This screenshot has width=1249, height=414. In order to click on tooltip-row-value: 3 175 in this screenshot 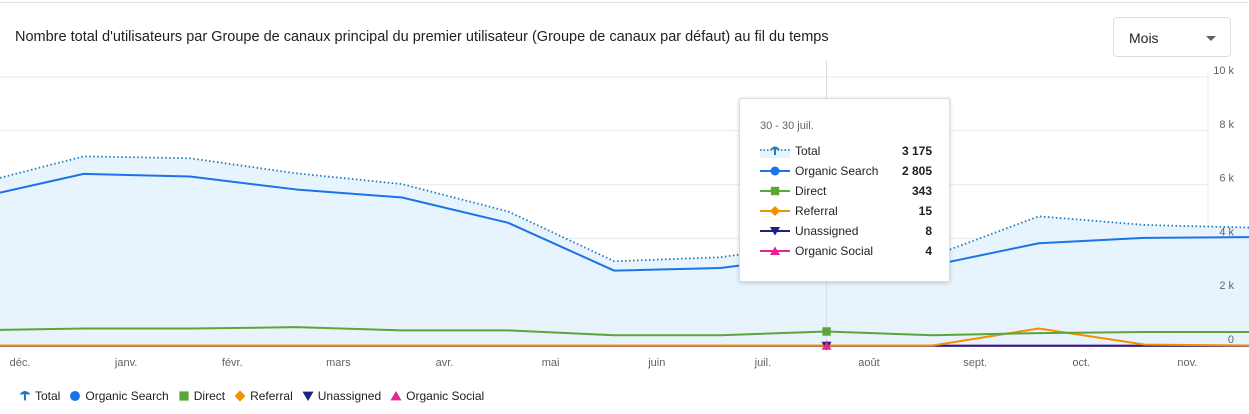, I will do `click(916, 151)`.